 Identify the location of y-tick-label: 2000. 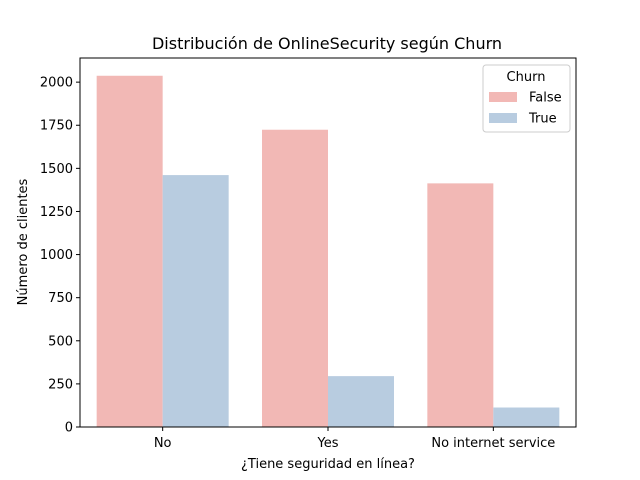
(56, 83).